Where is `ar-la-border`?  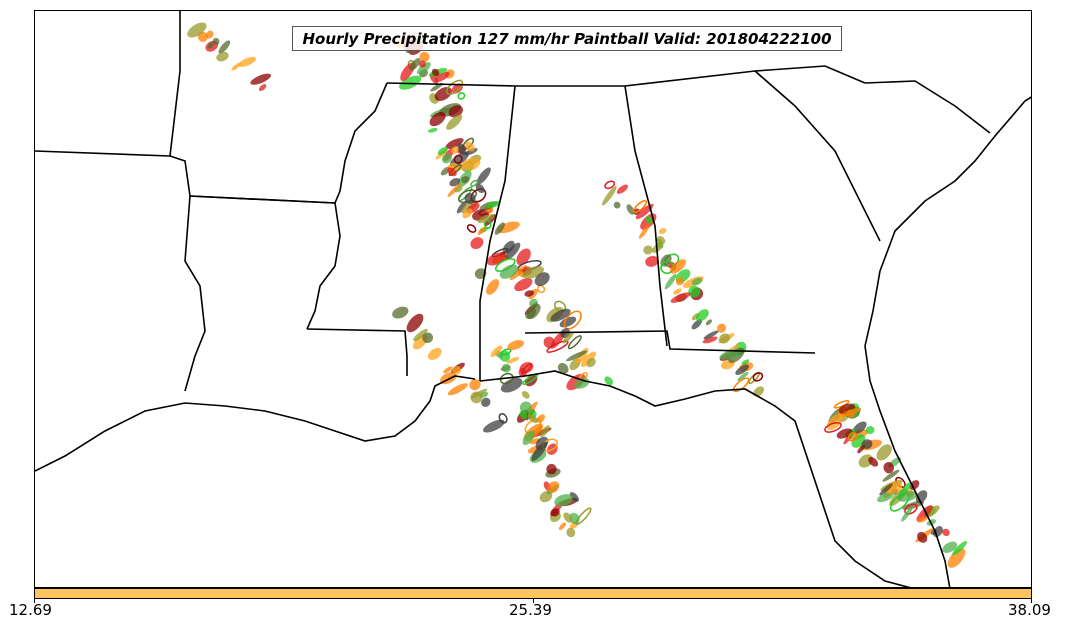
ar-la-border is located at coordinates (262, 199).